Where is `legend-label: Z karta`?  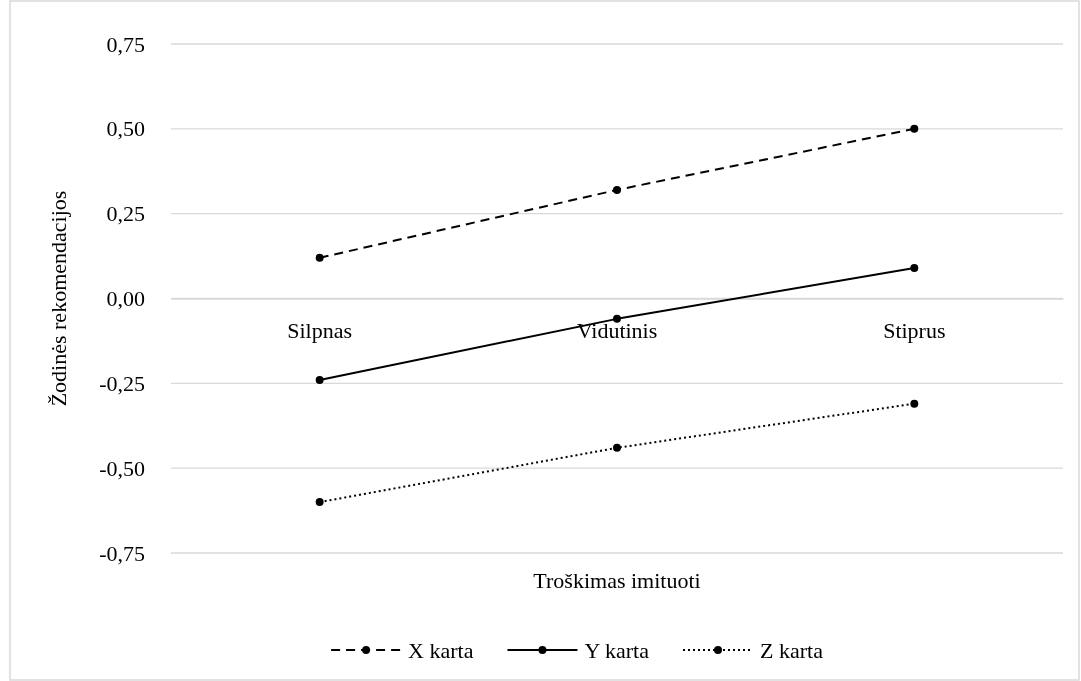
legend-label: Z karta is located at coordinates (792, 650).